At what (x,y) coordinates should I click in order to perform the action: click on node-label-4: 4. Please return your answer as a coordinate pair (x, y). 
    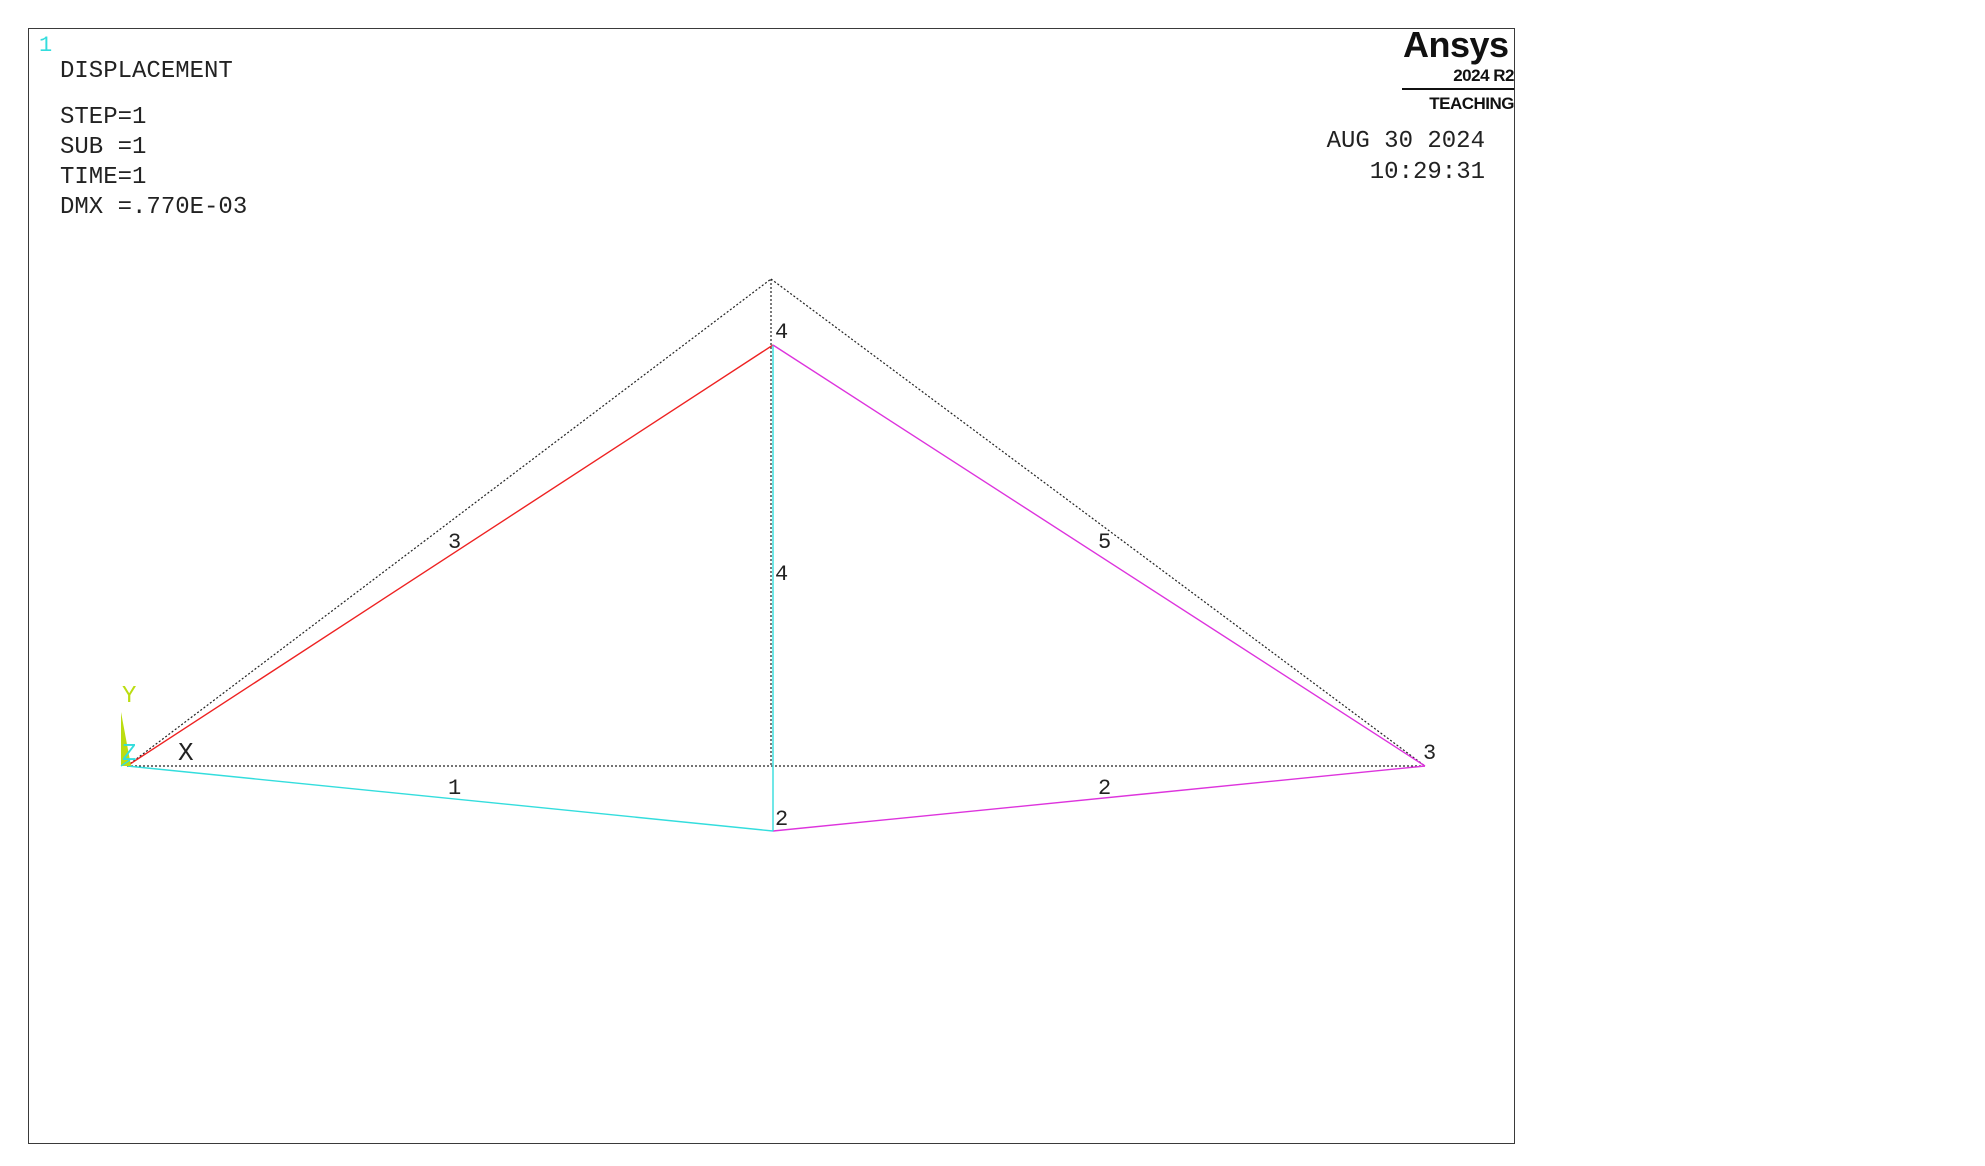
    Looking at the image, I should click on (781, 332).